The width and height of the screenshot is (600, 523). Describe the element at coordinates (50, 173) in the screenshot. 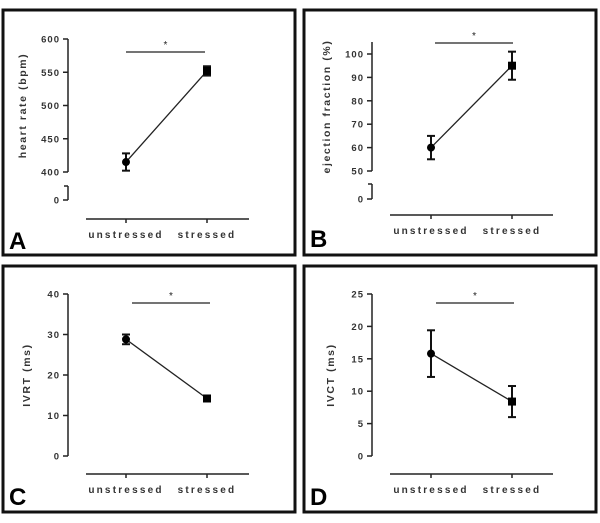

I see `y-tick-label: 400` at that location.